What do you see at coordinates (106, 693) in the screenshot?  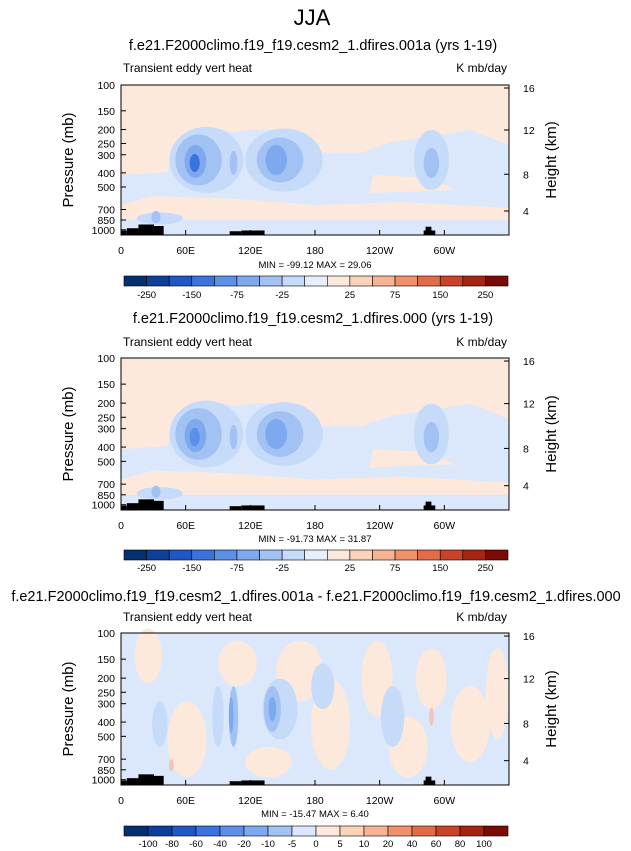 I see `y-tick-label: 250` at bounding box center [106, 693].